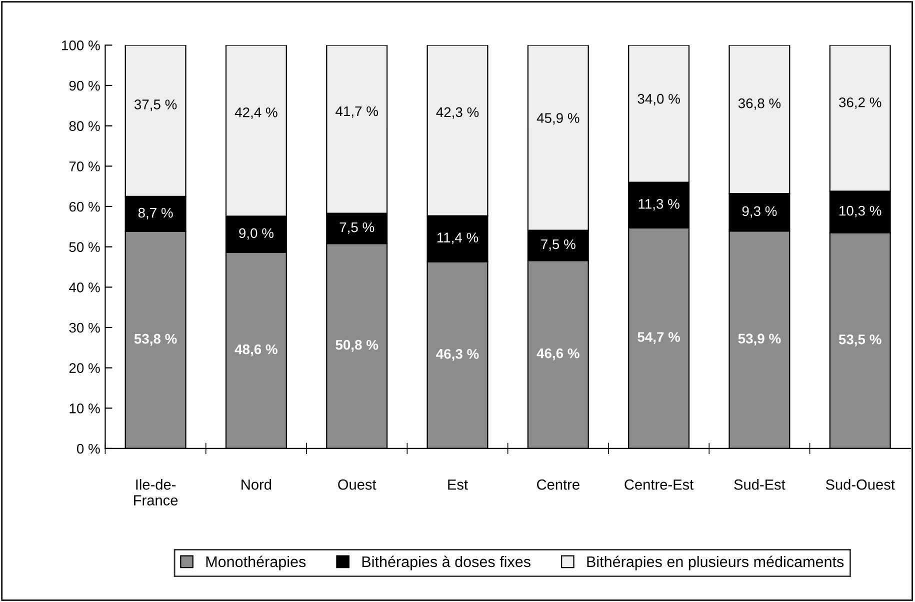 This screenshot has width=915, height=602. Describe the element at coordinates (84, 166) in the screenshot. I see `y-tick-label: 70 %` at that location.